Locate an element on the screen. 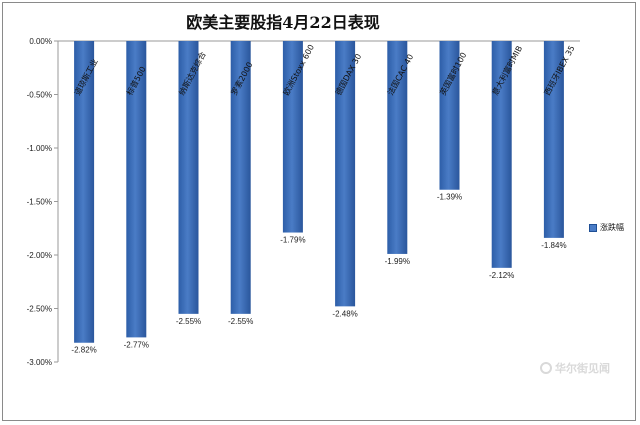 The image size is (640, 425). y-tick-label: -0.50% is located at coordinates (39, 95).